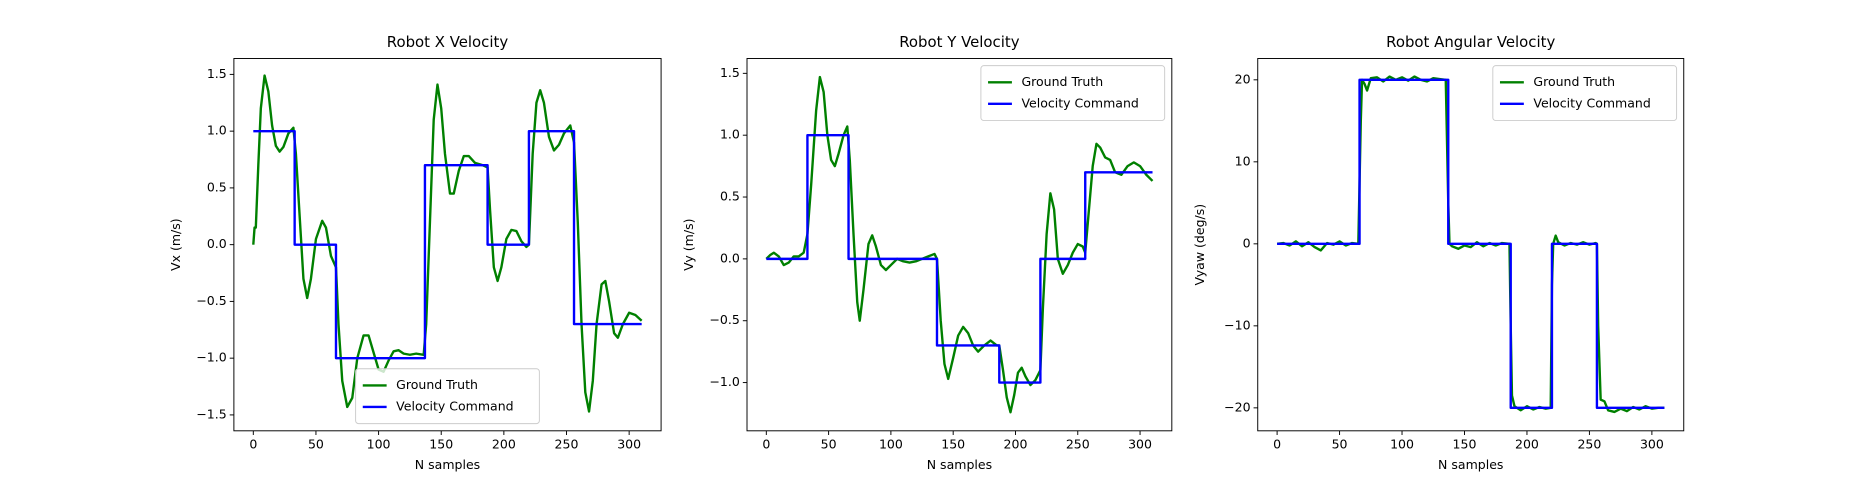 The image size is (1852, 480). What do you see at coordinates (1243, 78) in the screenshot?
I see `y-tick-label: 20` at bounding box center [1243, 78].